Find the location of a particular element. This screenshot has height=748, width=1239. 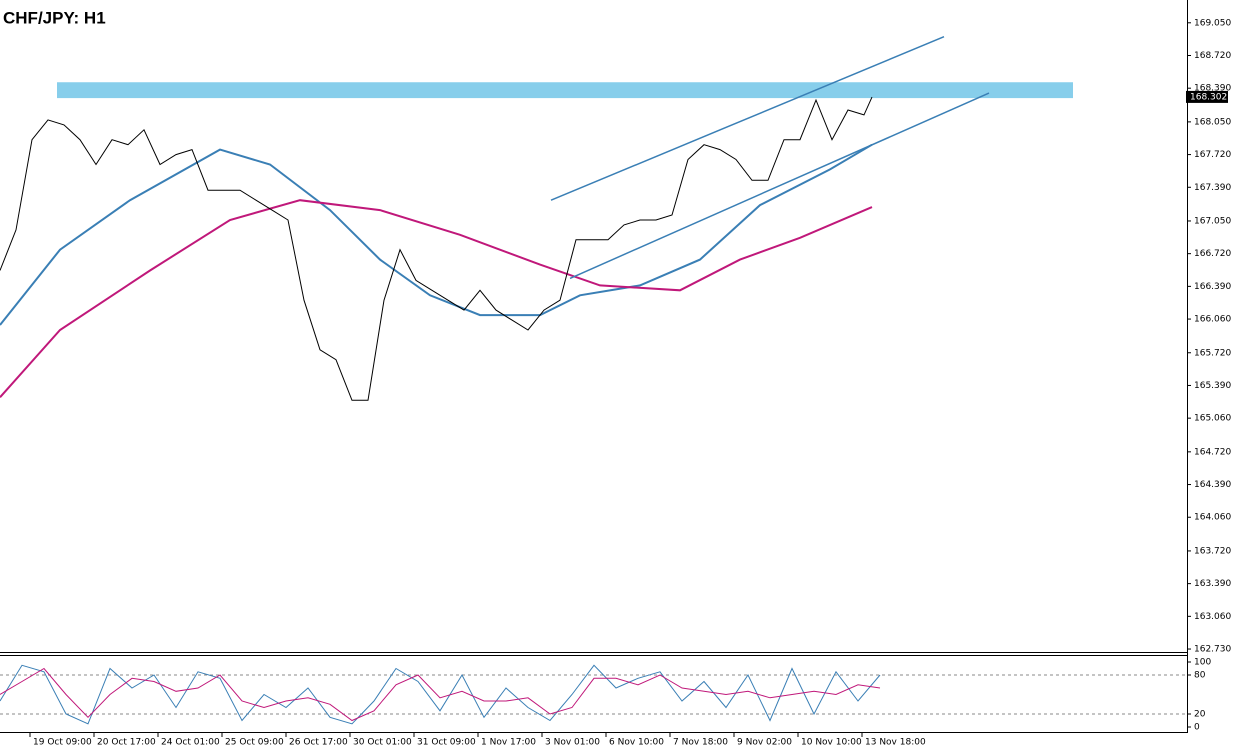

x-tick-label: 26 Oct 17:00 is located at coordinates (318, 743).